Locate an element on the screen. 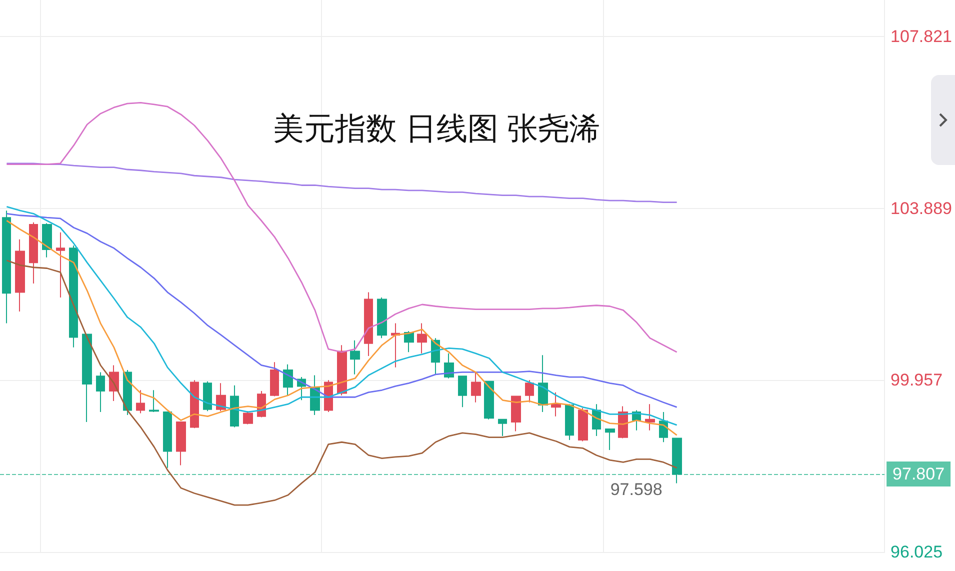 Image resolution: width=955 pixels, height=571 pixels. y-tick-label: 96.025 is located at coordinates (916, 552).